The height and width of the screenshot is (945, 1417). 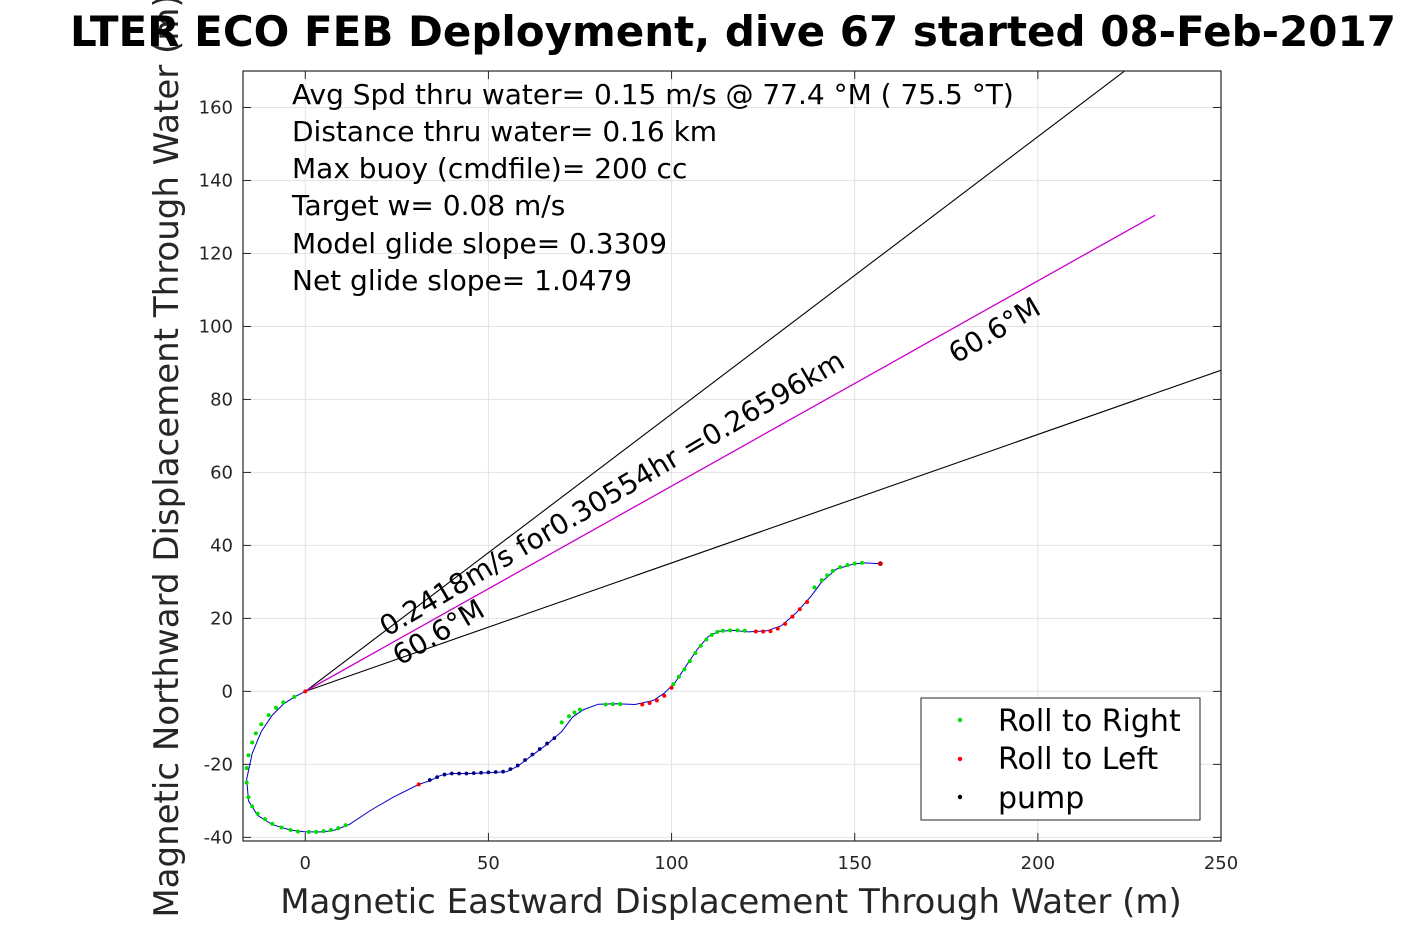 What do you see at coordinates (504, 131) in the screenshot?
I see `annotation-distance: Distance thru water= 0.16 km` at bounding box center [504, 131].